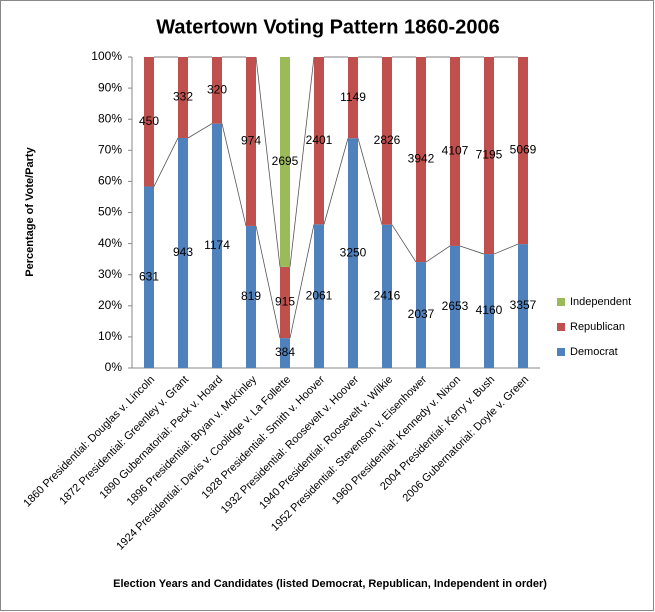 Image resolution: width=655 pixels, height=612 pixels. I want to click on data-label: 631, so click(149, 276).